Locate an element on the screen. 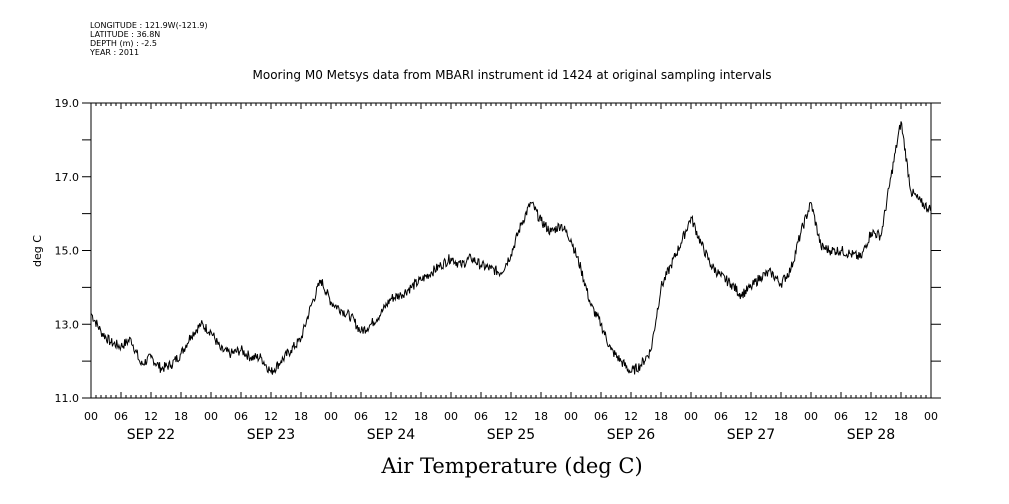 The height and width of the screenshot is (504, 1009). y-tick-label: 13.0 is located at coordinates (67, 324).